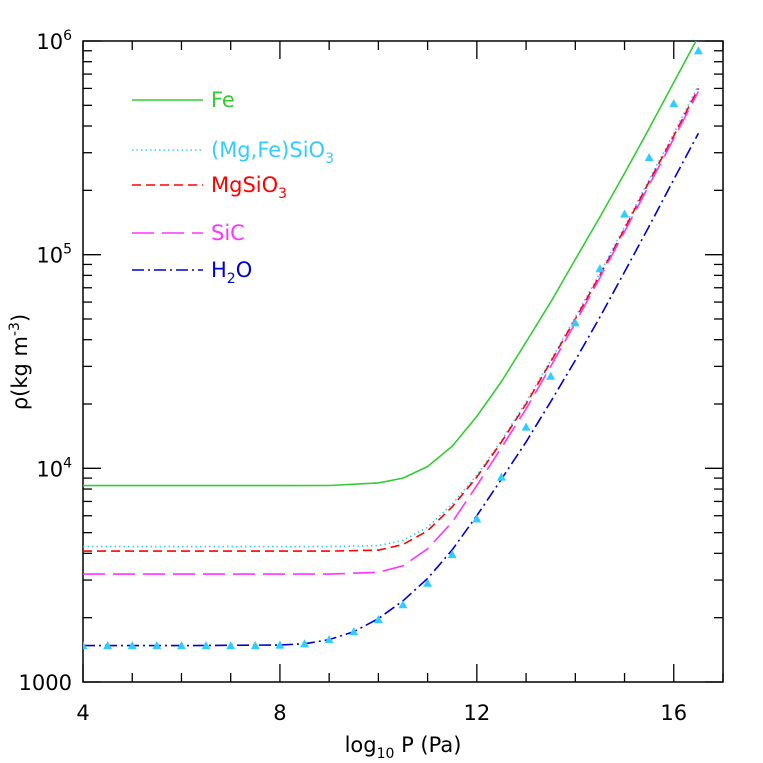  What do you see at coordinates (476, 713) in the screenshot?
I see `x-tick-label: 12` at bounding box center [476, 713].